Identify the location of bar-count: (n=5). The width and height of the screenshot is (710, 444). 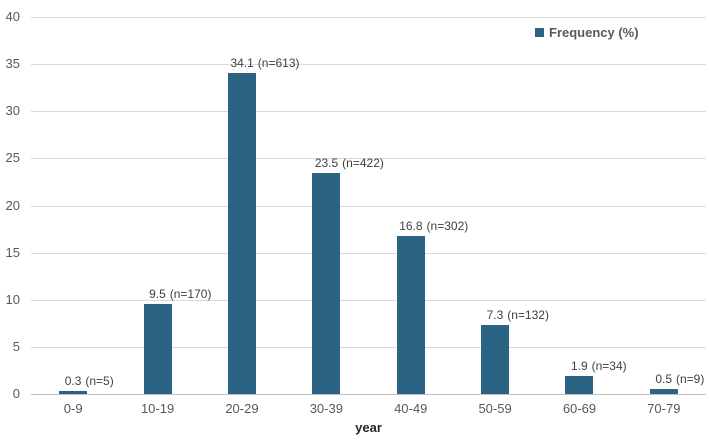
(99, 381).